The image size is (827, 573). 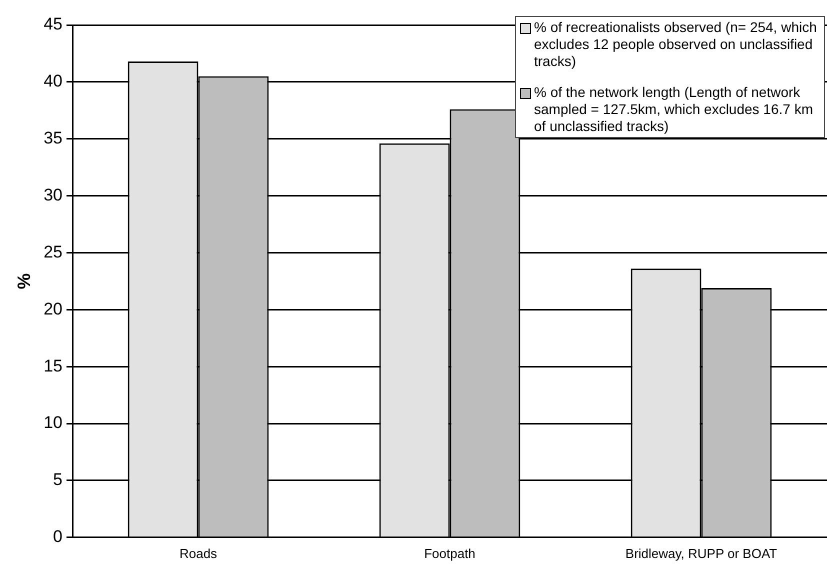 What do you see at coordinates (674, 109) in the screenshot?
I see `legend-label: % of the network length (Length of network sampled = 127.5km, which excludes 16.7 km of unclassified tracks)` at bounding box center [674, 109].